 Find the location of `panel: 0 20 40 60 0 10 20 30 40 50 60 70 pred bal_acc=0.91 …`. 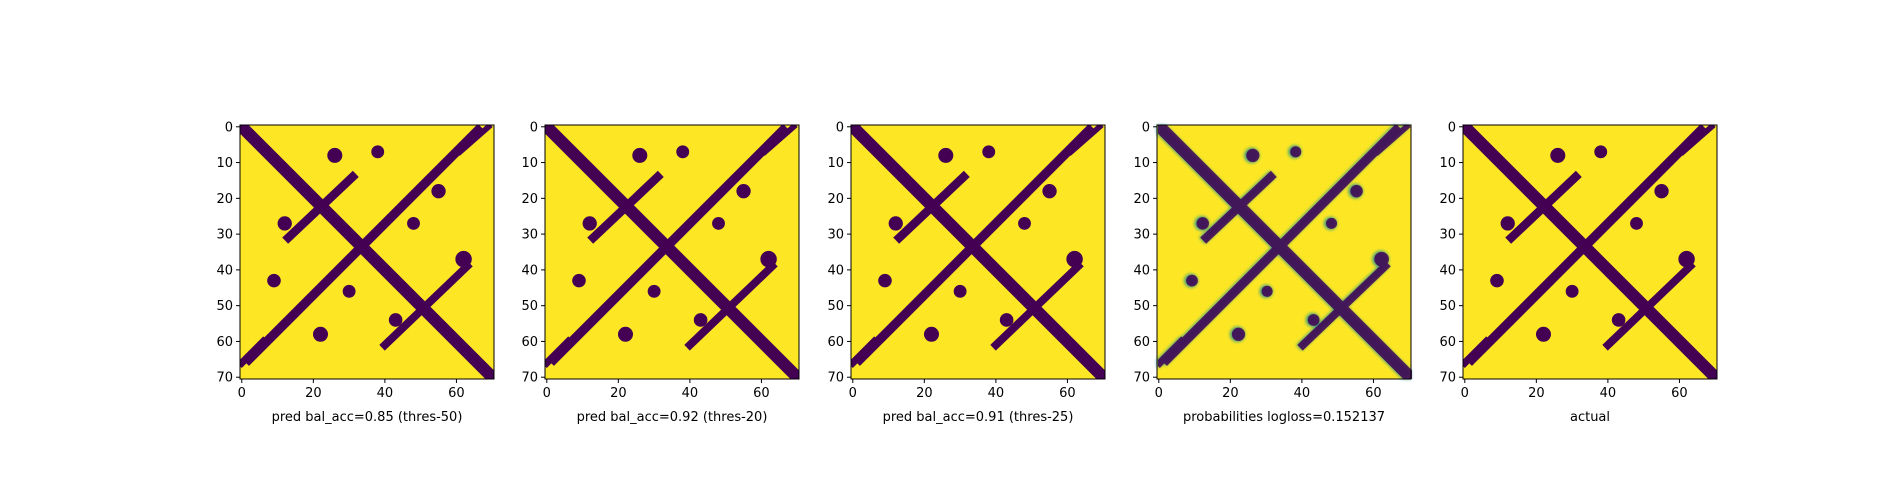

panel: 0 20 40 60 0 10 20 30 40 50 60 70 pred bal_acc=0.91 … is located at coordinates (966, 272).